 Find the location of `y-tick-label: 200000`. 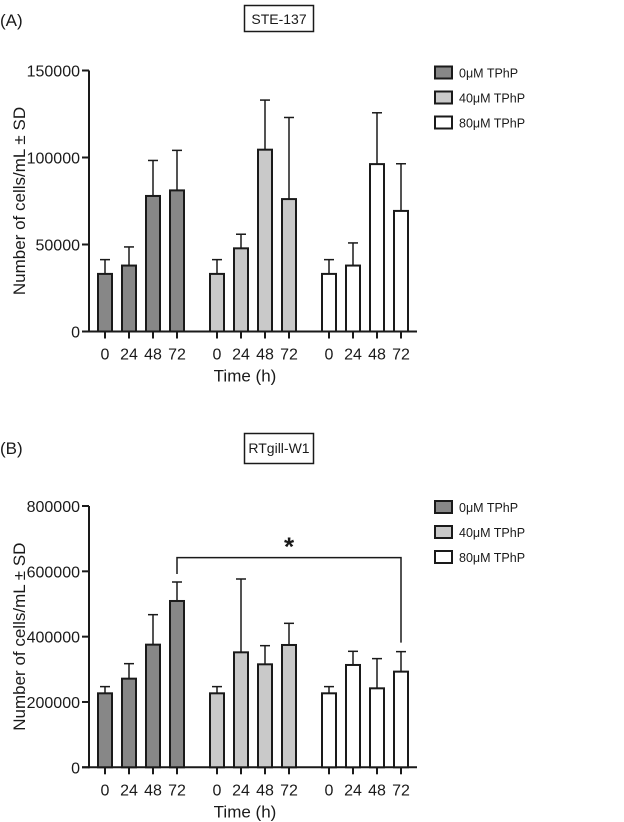

y-tick-label: 200000 is located at coordinates (53, 703).